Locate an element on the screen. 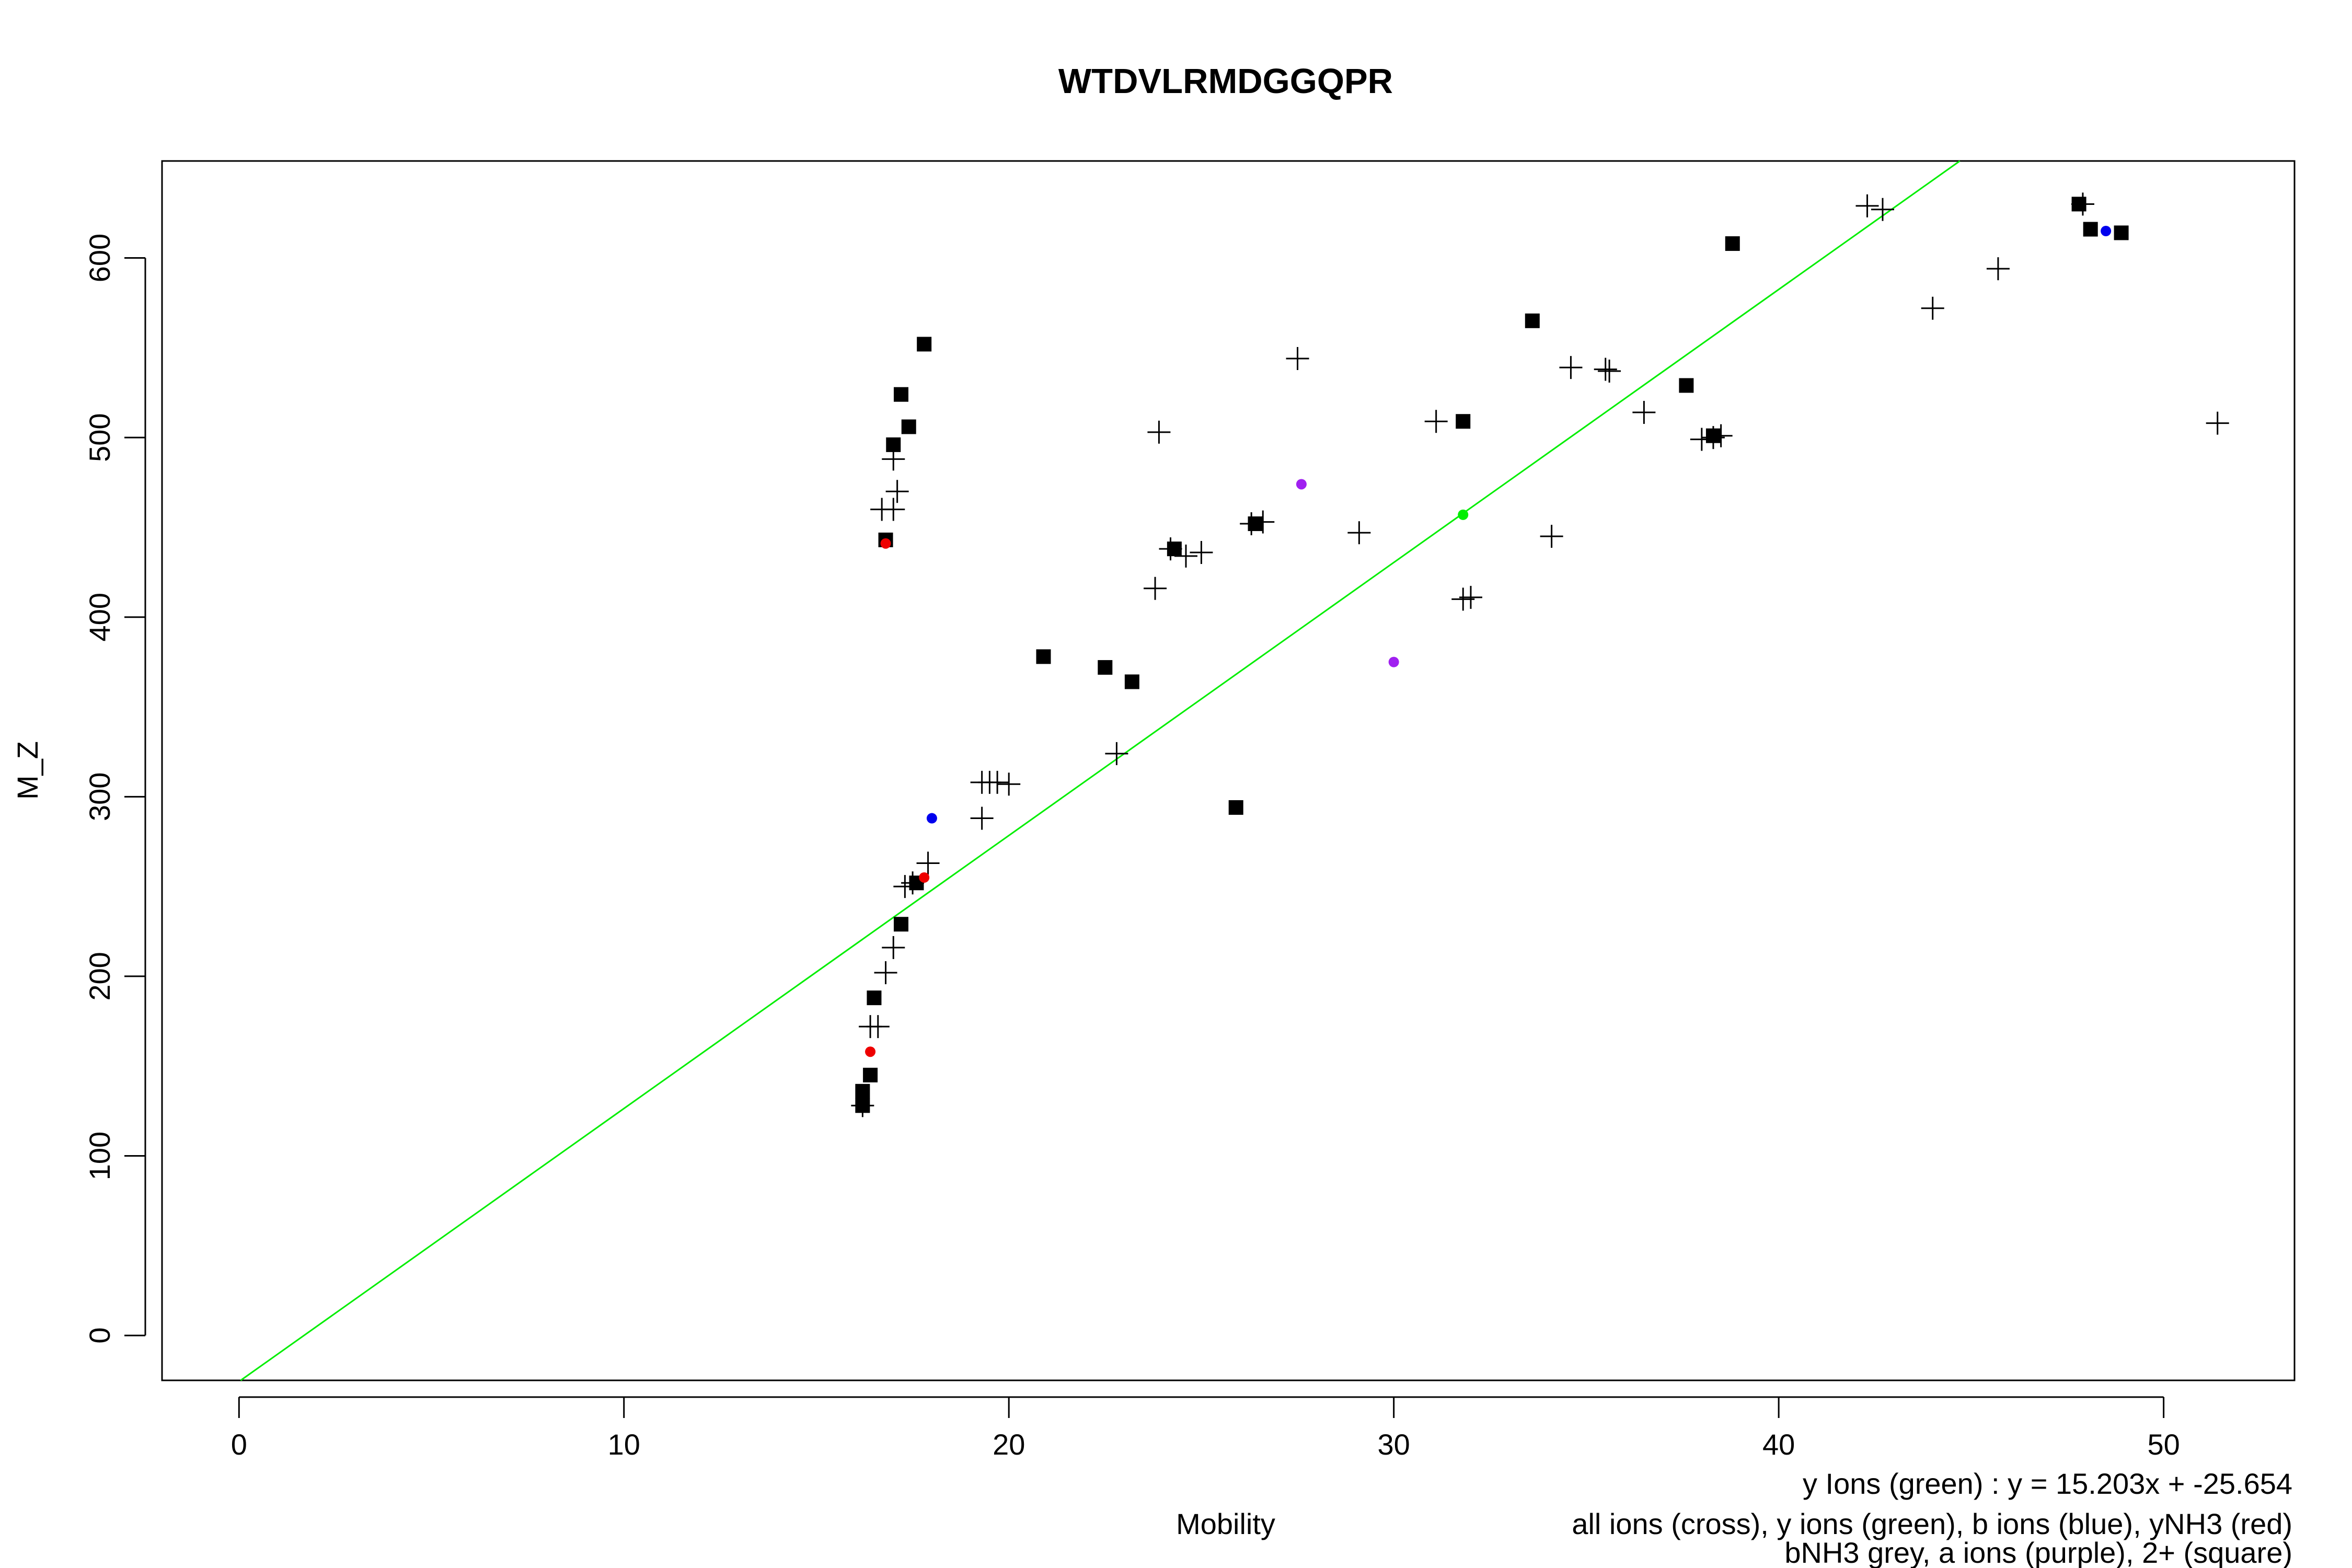 The width and height of the screenshot is (2352, 1568). legend-line-2: bNH3 grey, a ions (purple), 2+ (square) is located at coordinates (2038, 1552).